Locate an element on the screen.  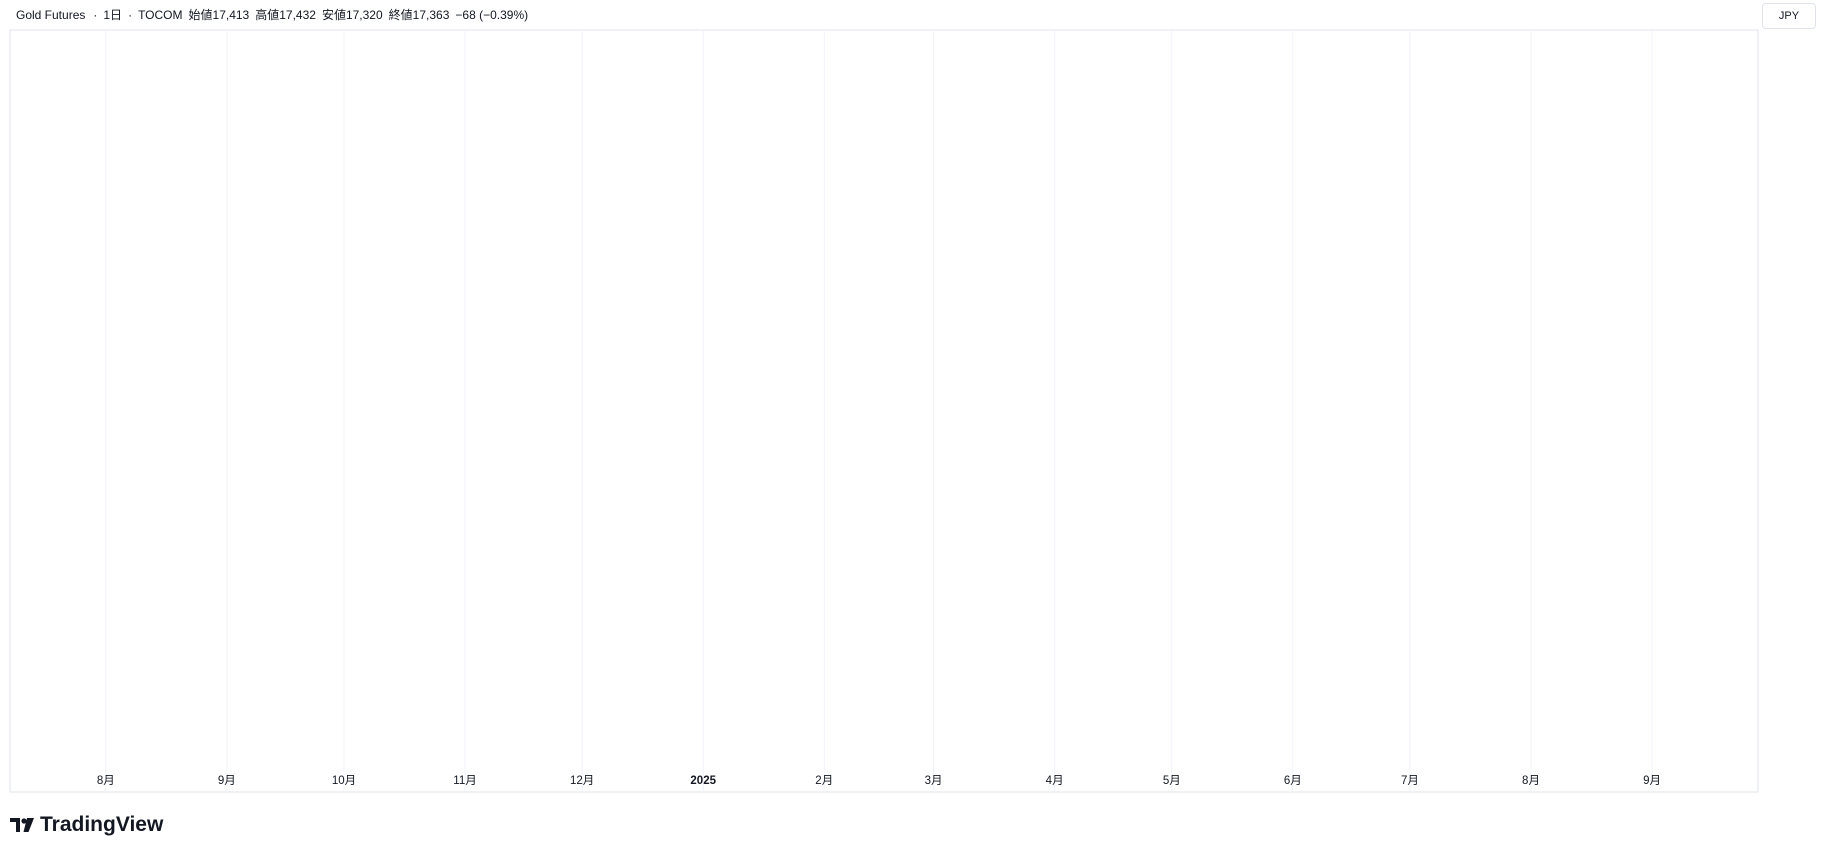
x-tick-label: 10月 is located at coordinates (344, 781).